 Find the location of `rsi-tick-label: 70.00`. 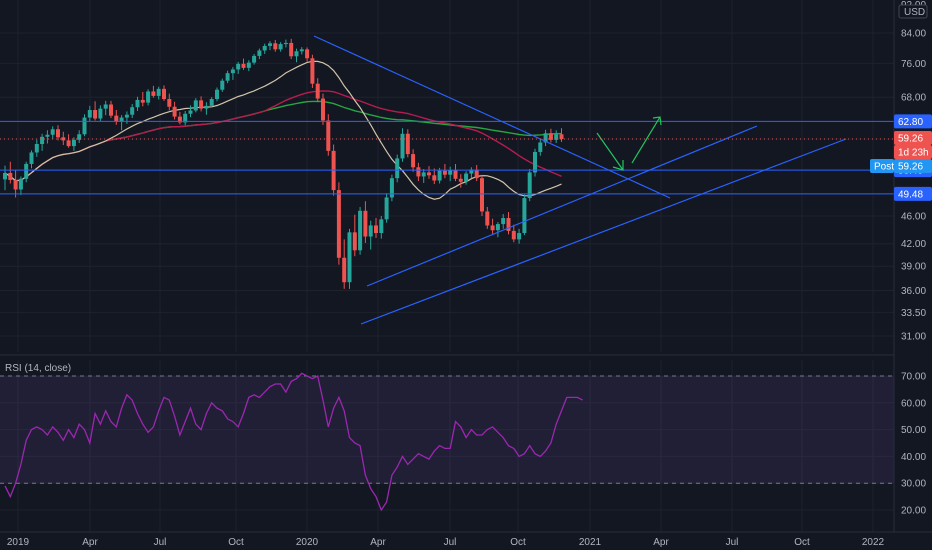

rsi-tick-label: 70.00 is located at coordinates (913, 377).